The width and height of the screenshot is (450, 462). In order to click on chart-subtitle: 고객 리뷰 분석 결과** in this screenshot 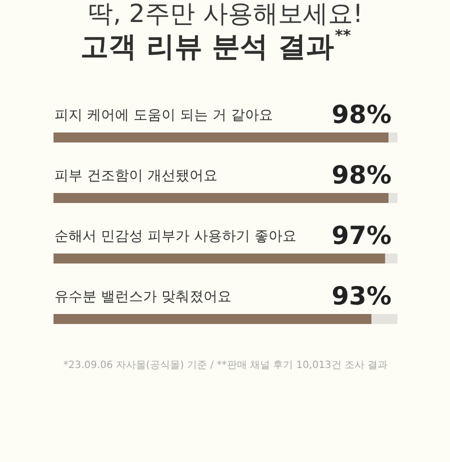, I will do `click(215, 44)`.